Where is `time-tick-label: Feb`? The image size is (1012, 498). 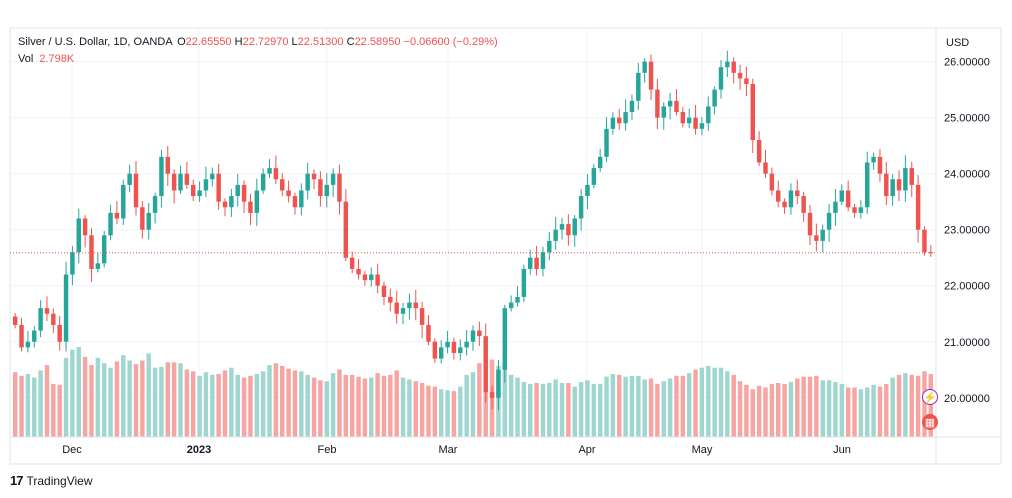 time-tick-label: Feb is located at coordinates (327, 450).